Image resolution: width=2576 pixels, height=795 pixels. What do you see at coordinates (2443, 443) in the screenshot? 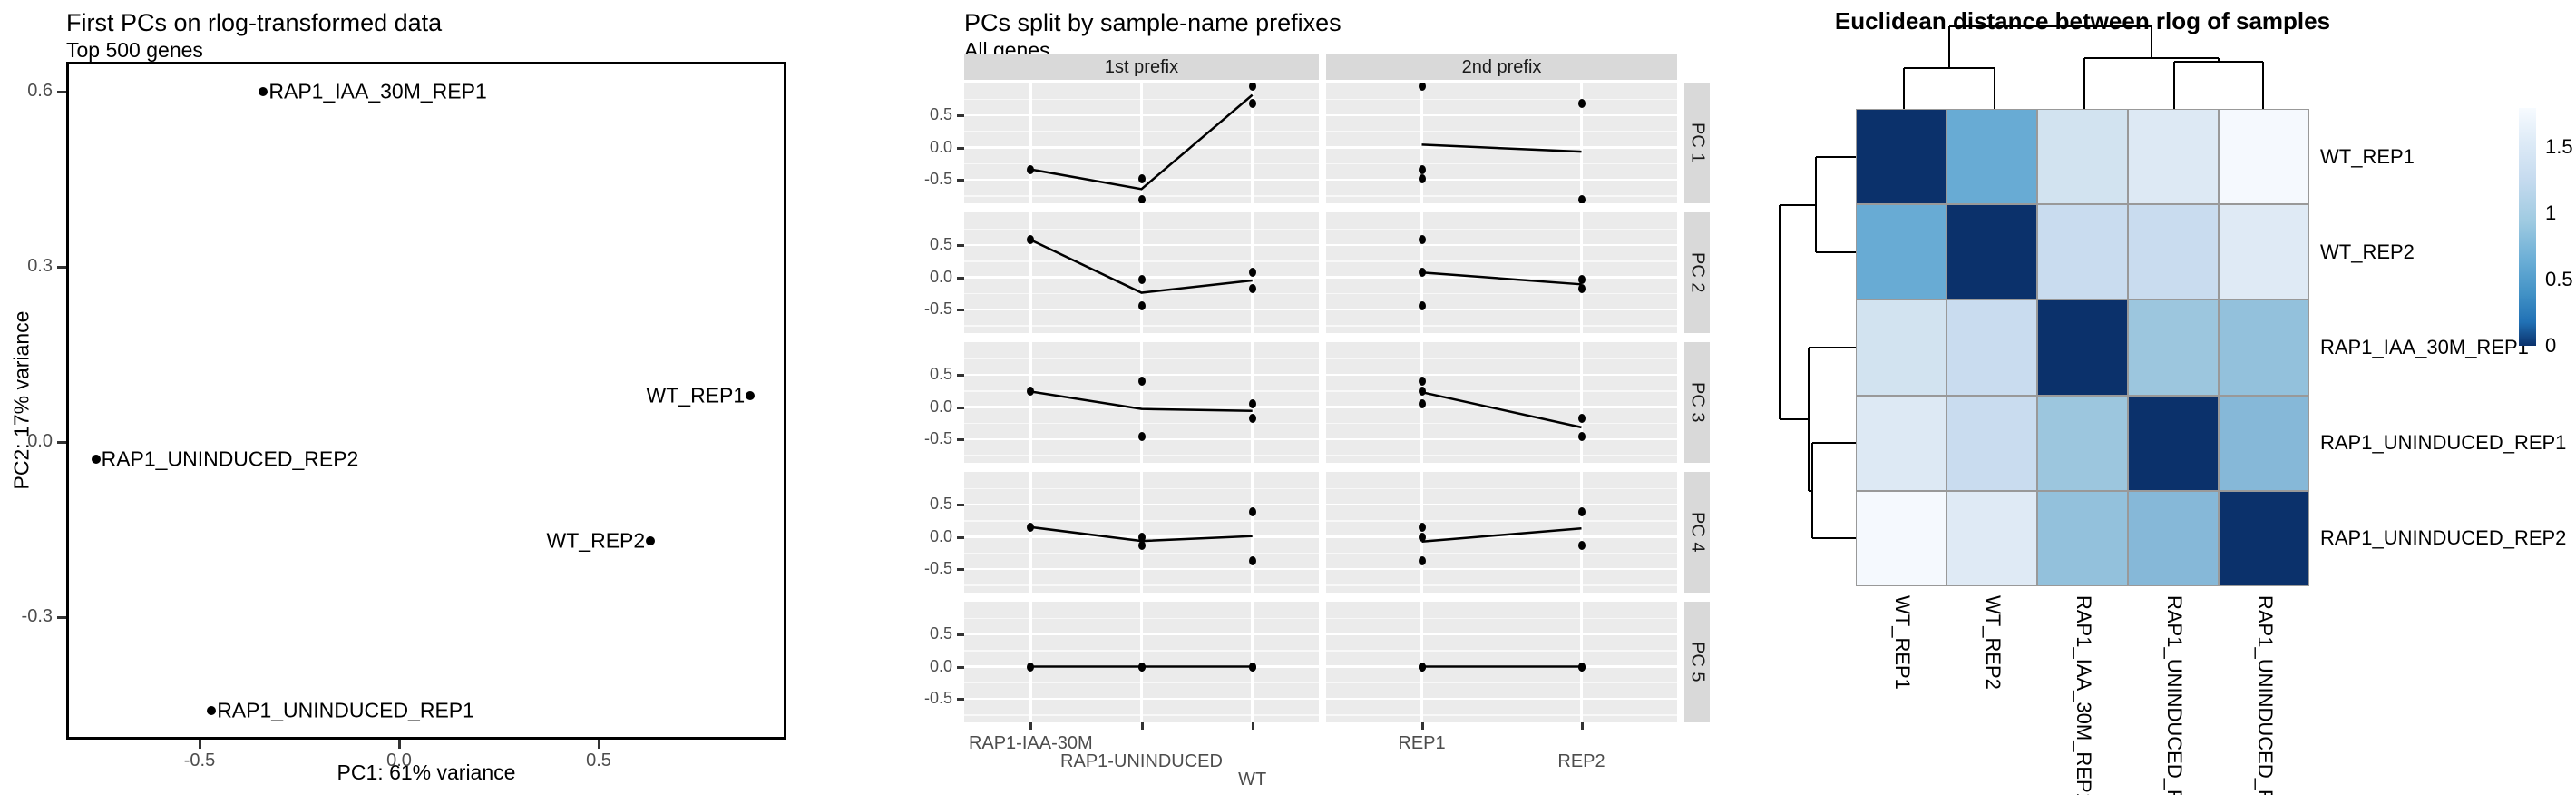
I see `heatmap-row-label: RAP1_UNINDUCED_REP1` at bounding box center [2443, 443].